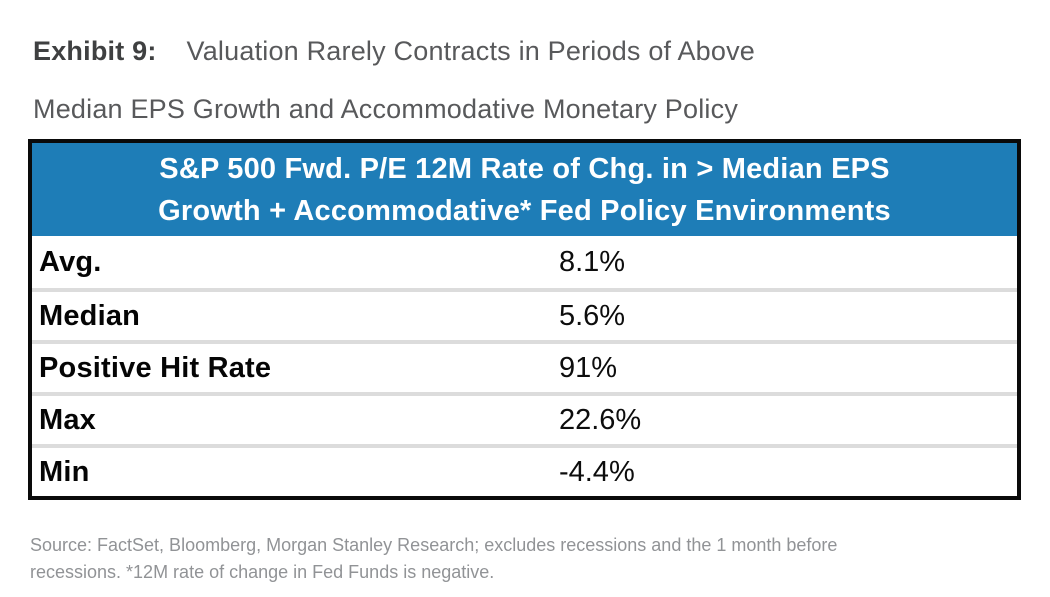 This screenshot has height=597, width=1050. Describe the element at coordinates (95, 51) in the screenshot. I see `exhibit-number-label: Exhibit 9:` at that location.